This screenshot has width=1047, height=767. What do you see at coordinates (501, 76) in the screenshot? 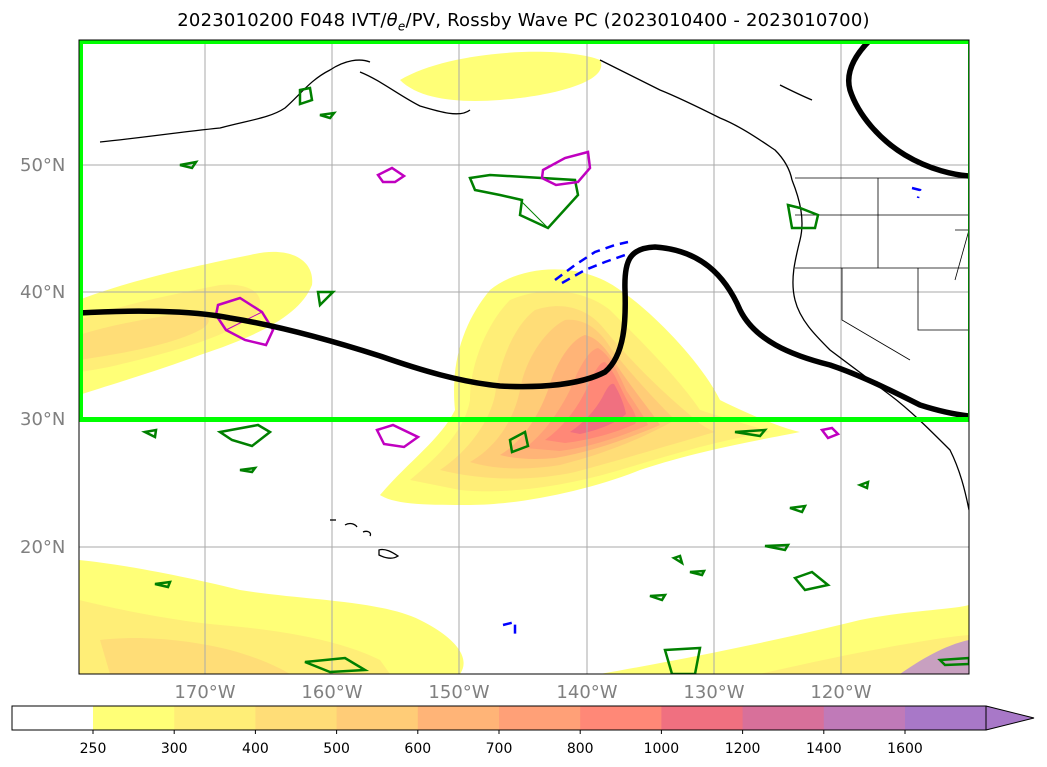
I see `ivt-north-patch` at bounding box center [501, 76].